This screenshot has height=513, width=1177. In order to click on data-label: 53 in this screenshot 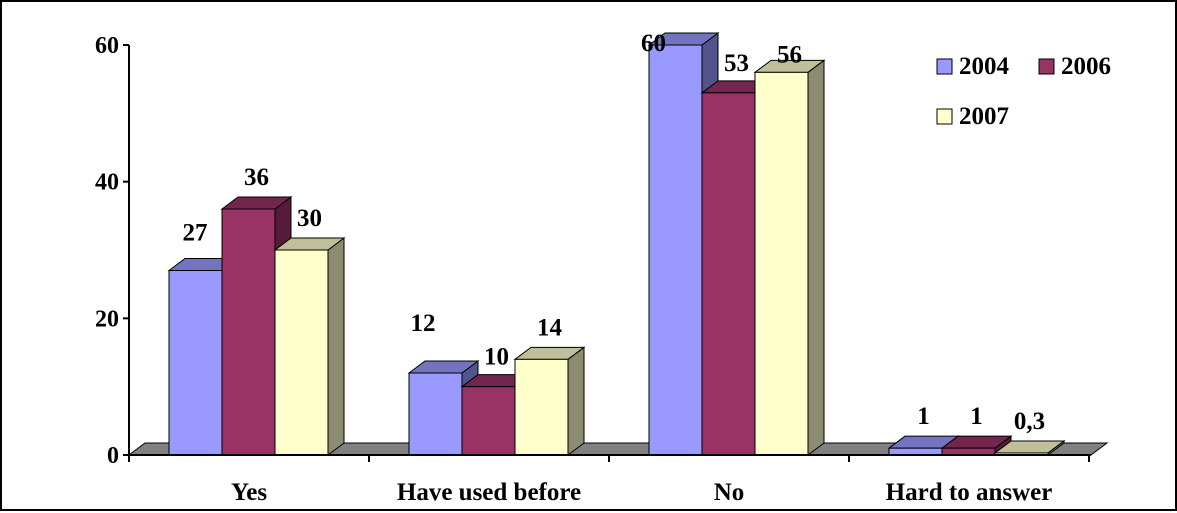, I will do `click(736, 63)`.